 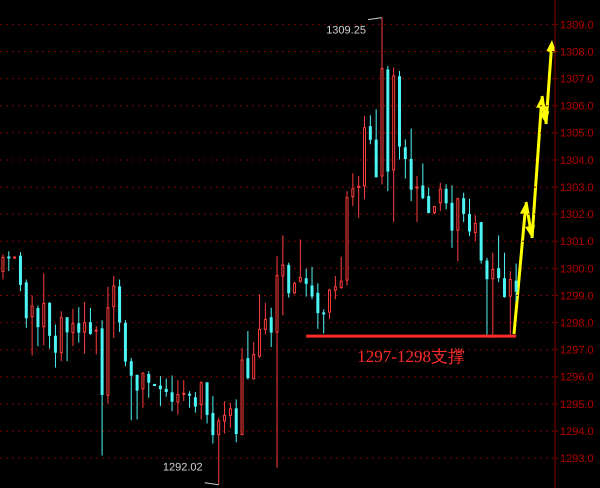 I want to click on y-tick-label: 1308.0, so click(x=577, y=52).